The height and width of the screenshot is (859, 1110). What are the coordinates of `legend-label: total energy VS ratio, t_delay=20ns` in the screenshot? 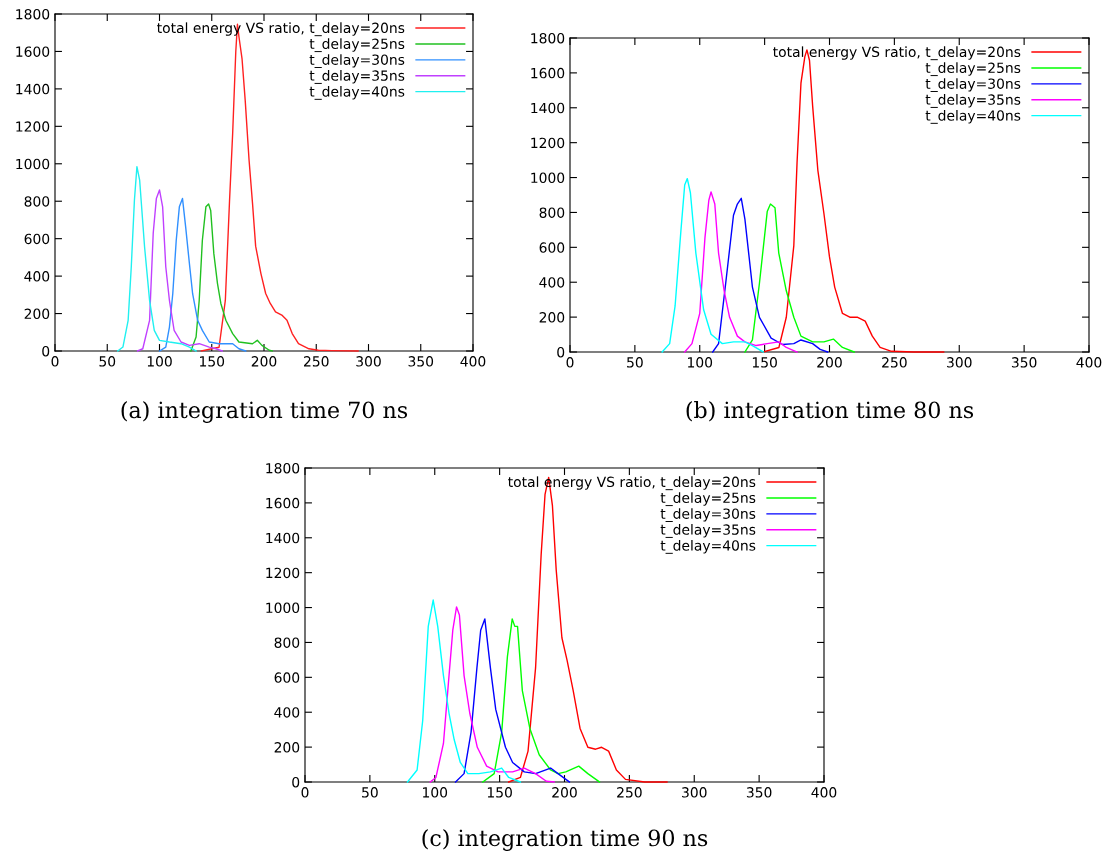 It's located at (897, 53).